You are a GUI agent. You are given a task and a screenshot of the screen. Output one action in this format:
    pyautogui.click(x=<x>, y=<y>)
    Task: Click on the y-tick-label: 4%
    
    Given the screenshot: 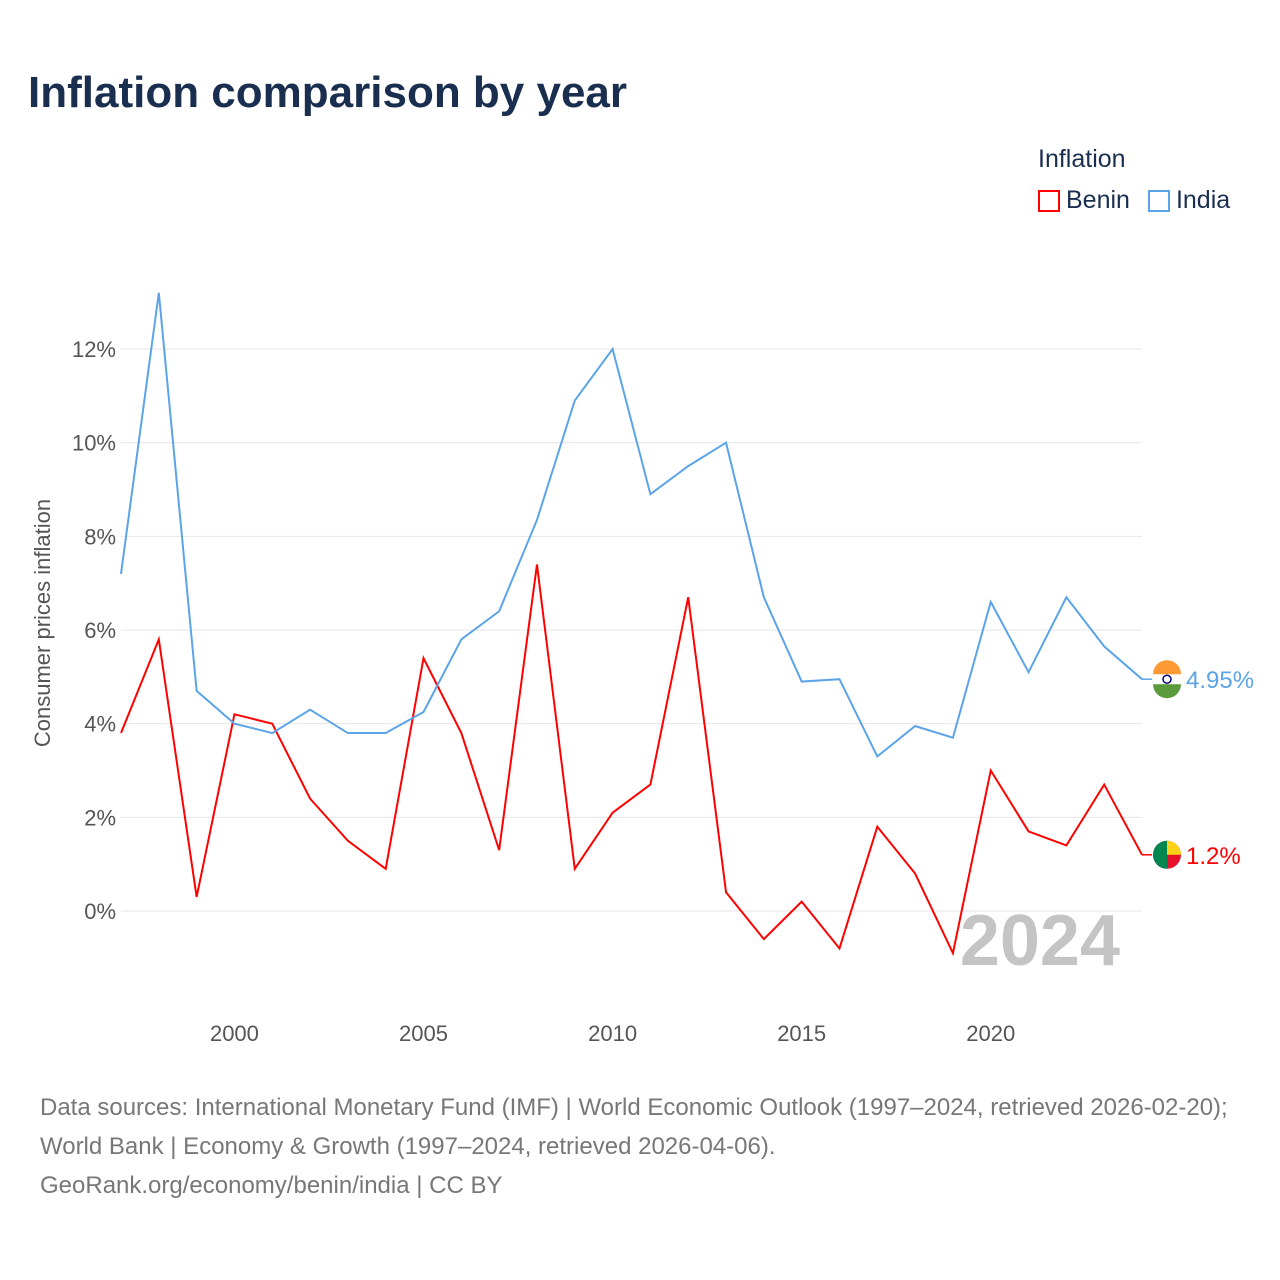 What is the action you would take?
    pyautogui.click(x=100, y=724)
    